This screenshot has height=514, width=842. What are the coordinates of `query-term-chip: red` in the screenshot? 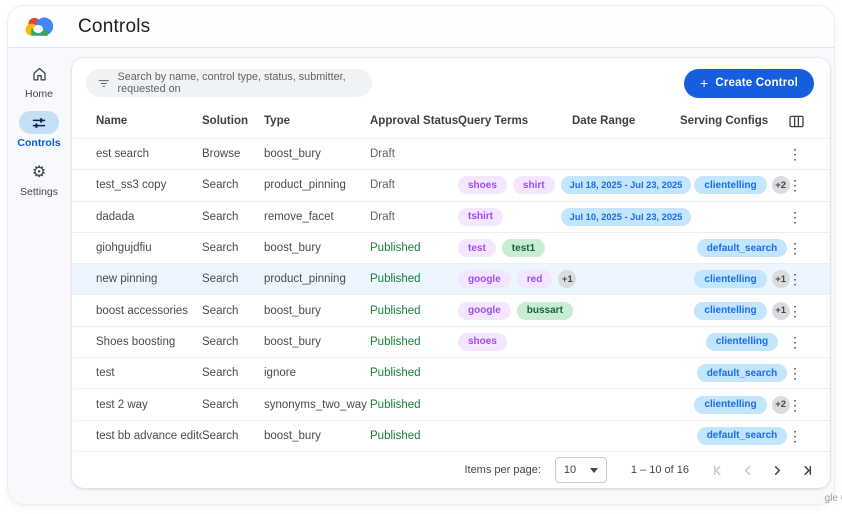 It's located at (534, 279).